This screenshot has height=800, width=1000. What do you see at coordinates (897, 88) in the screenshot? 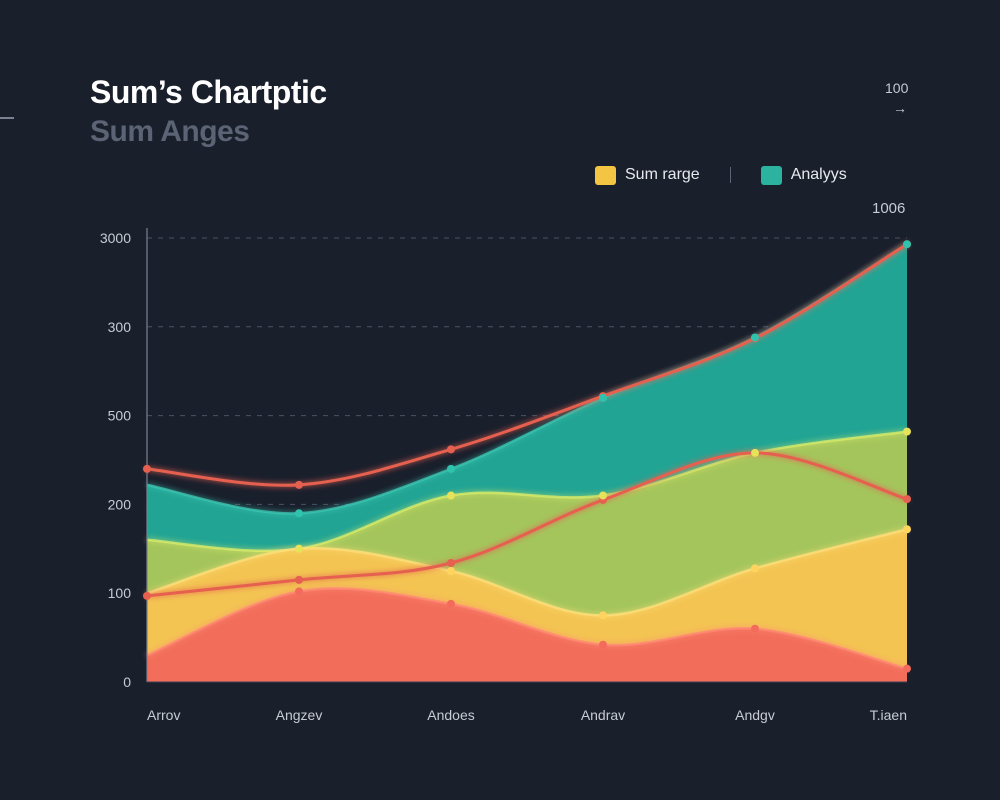
I see `corner-value-label: 100` at bounding box center [897, 88].